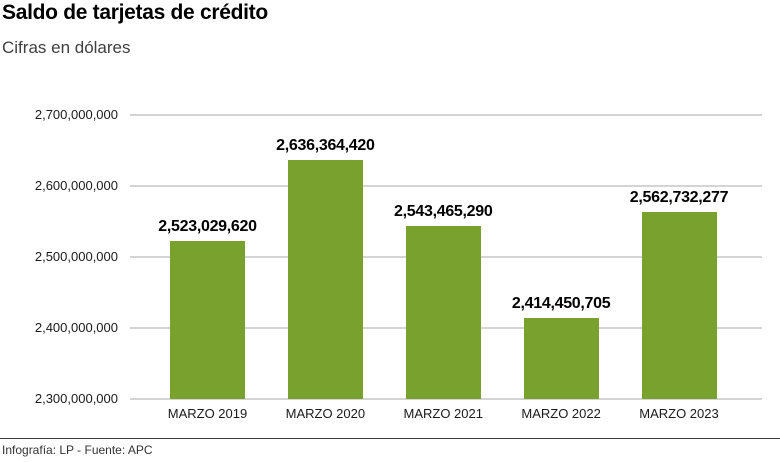 This screenshot has width=780, height=462. I want to click on bar-marzo-2020, so click(325, 279).